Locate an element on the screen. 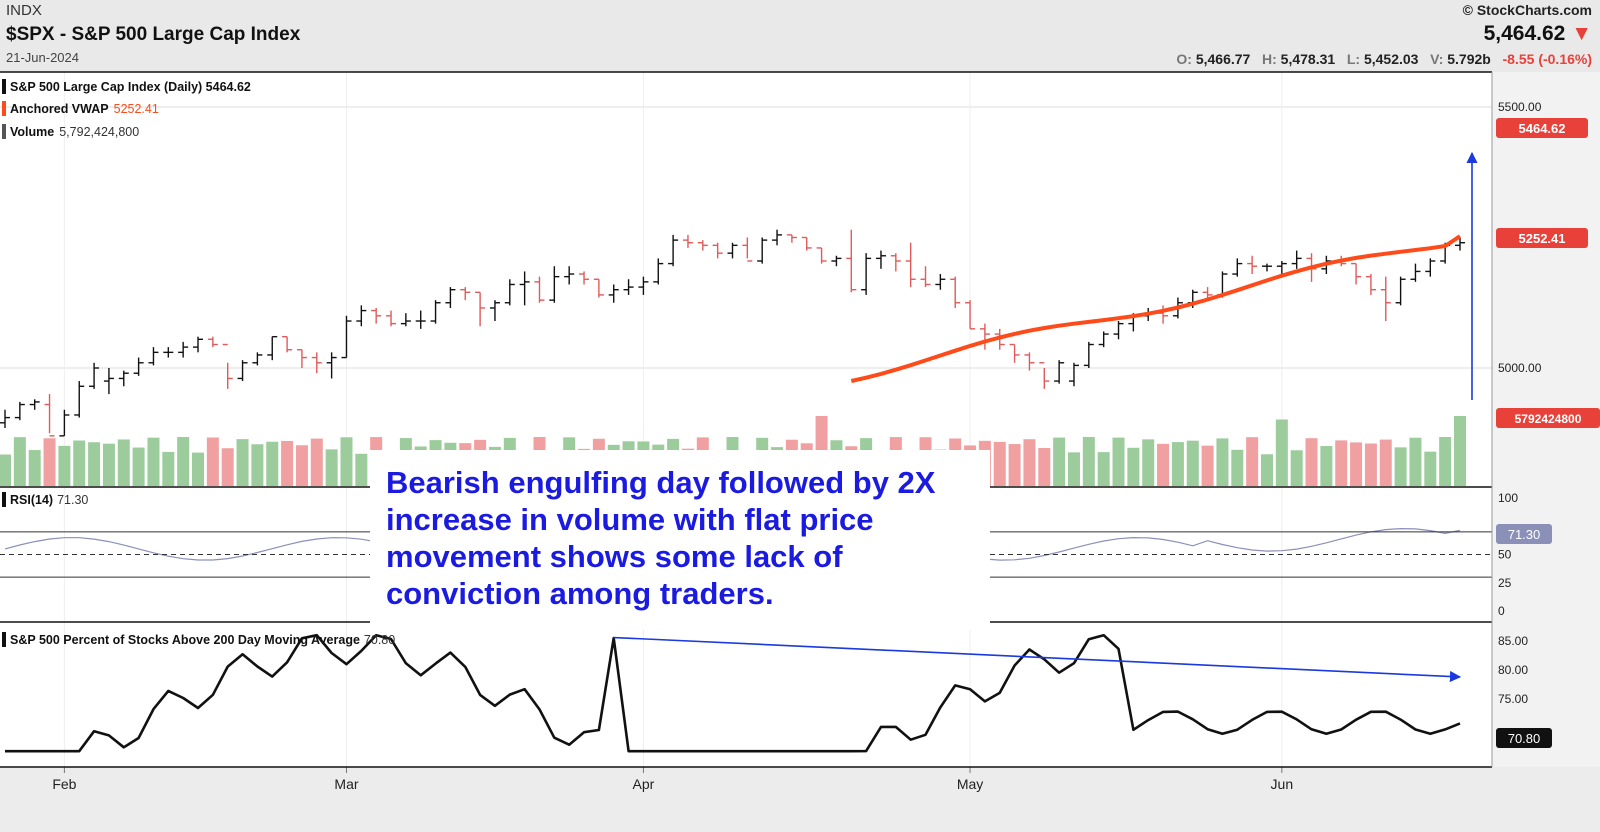 This screenshot has height=832, width=1600. vwap-line is located at coordinates (1156, 308).